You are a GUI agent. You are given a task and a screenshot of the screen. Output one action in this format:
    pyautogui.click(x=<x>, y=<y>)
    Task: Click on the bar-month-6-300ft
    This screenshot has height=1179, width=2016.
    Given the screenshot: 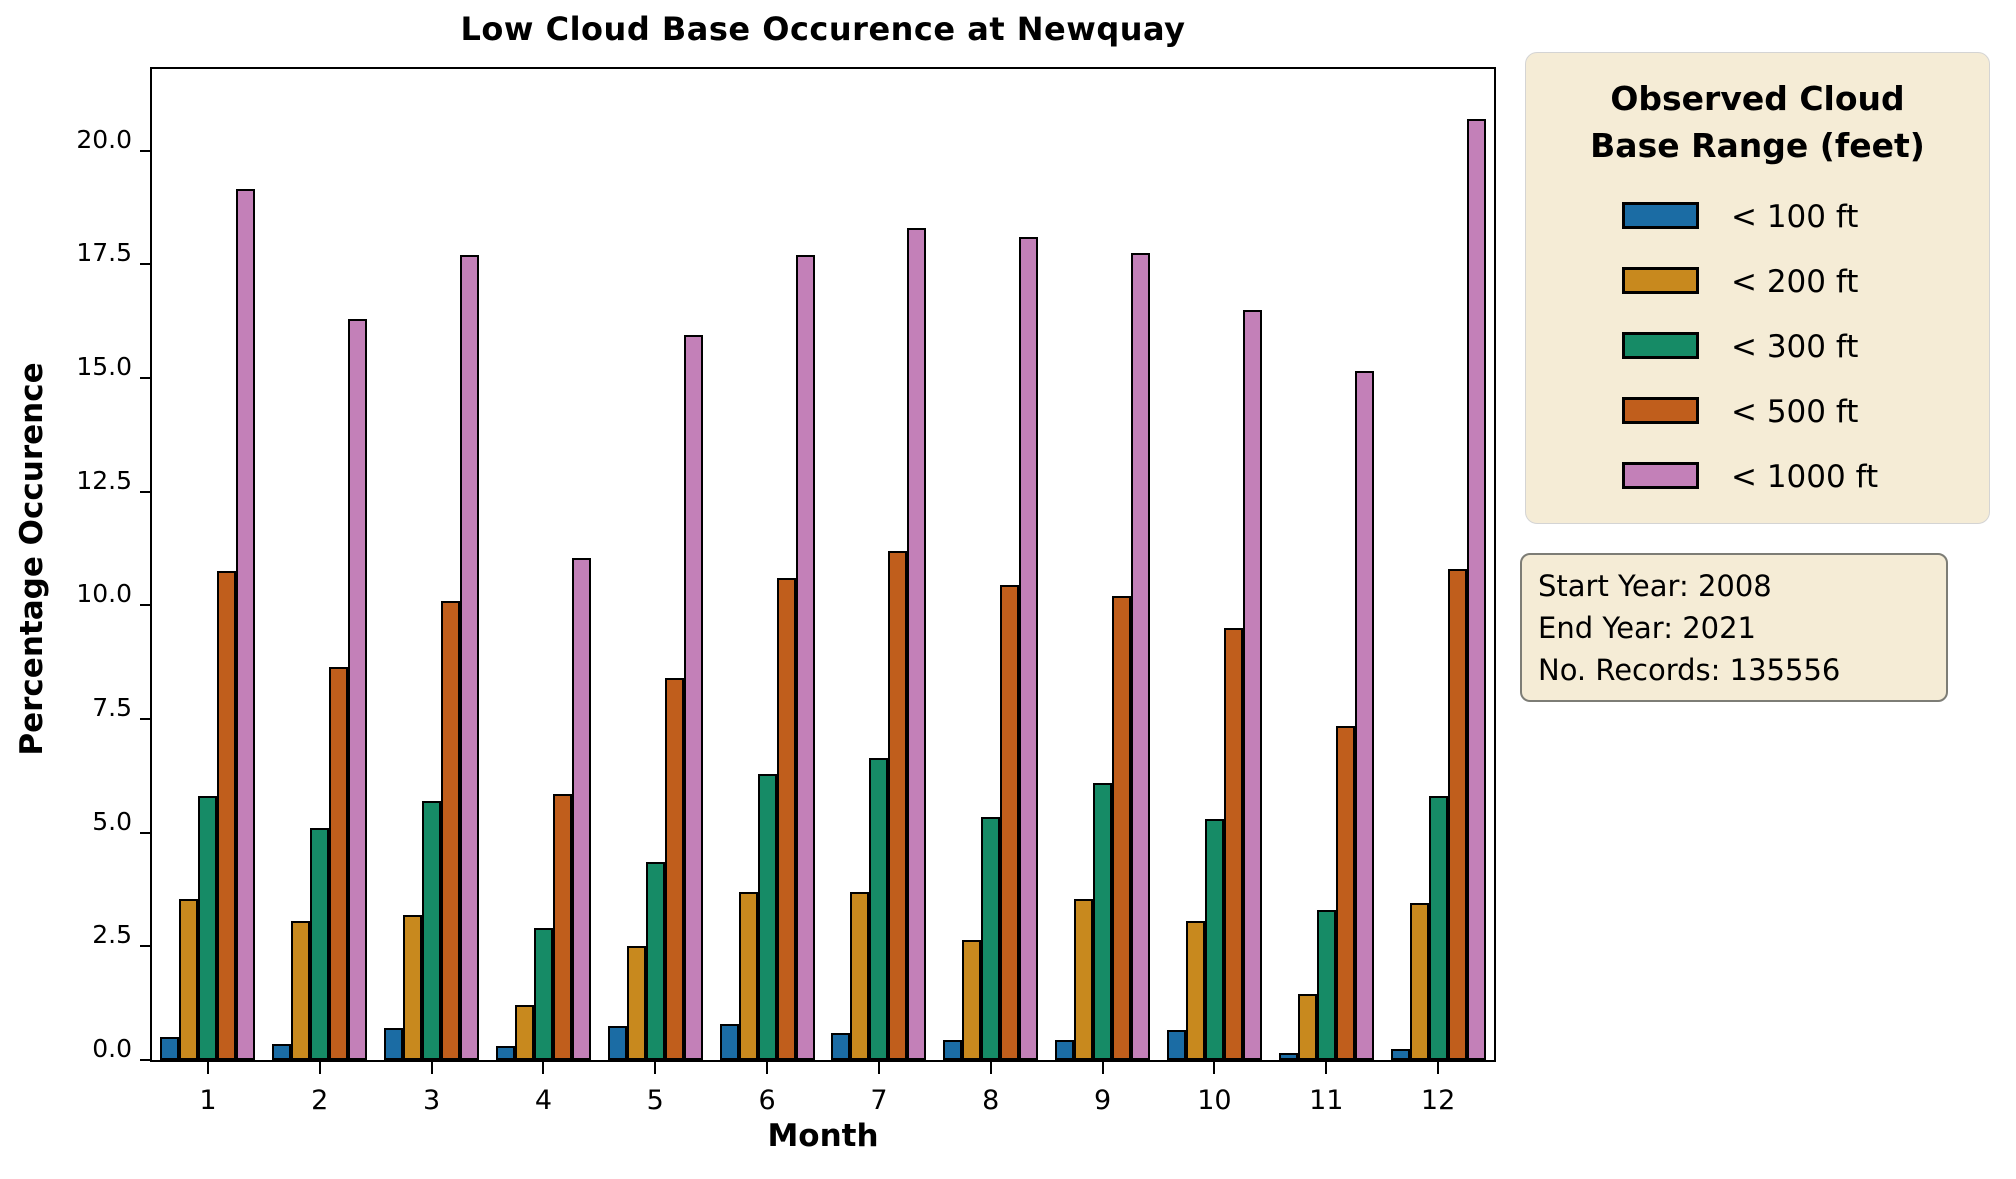 What is the action you would take?
    pyautogui.click(x=767, y=917)
    